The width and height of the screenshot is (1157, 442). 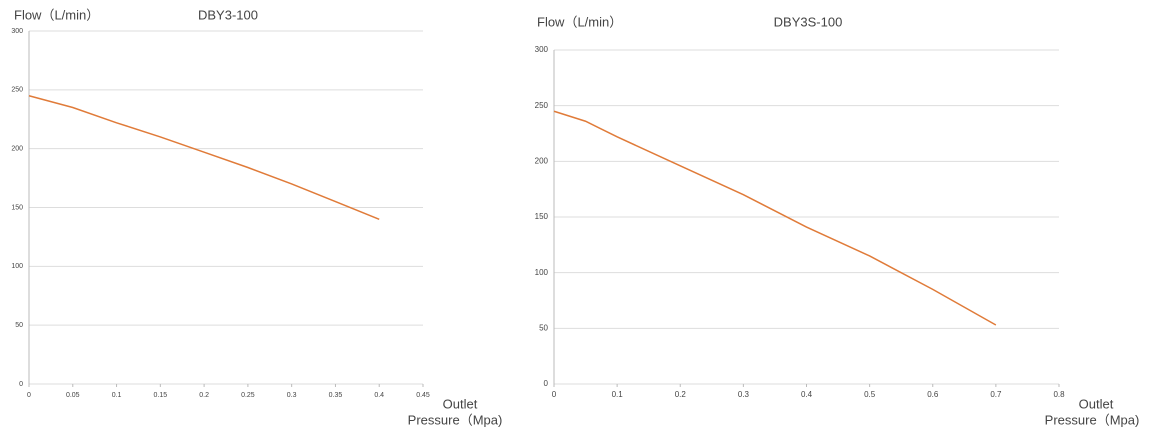 What do you see at coordinates (933, 394) in the screenshot?
I see `x-tick-label: 0.6` at bounding box center [933, 394].